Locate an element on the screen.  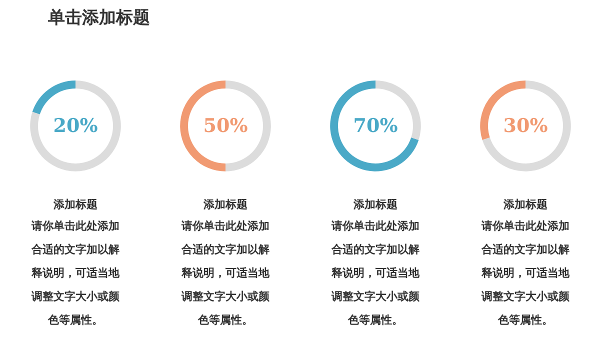
text: 70% is located at coordinates (375, 125).